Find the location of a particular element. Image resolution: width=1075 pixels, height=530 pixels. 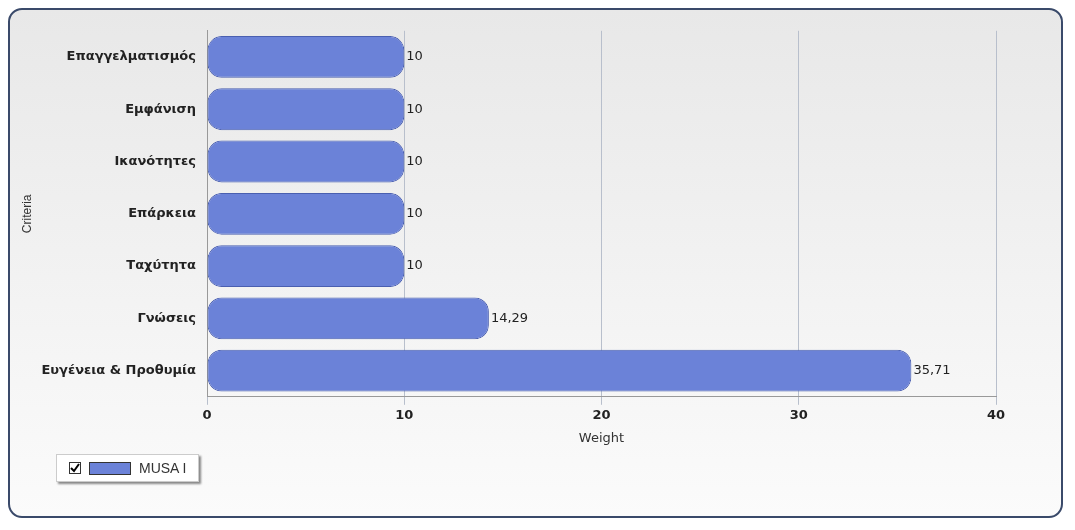

y-tick-label: Ικανότητες is located at coordinates (155, 160).